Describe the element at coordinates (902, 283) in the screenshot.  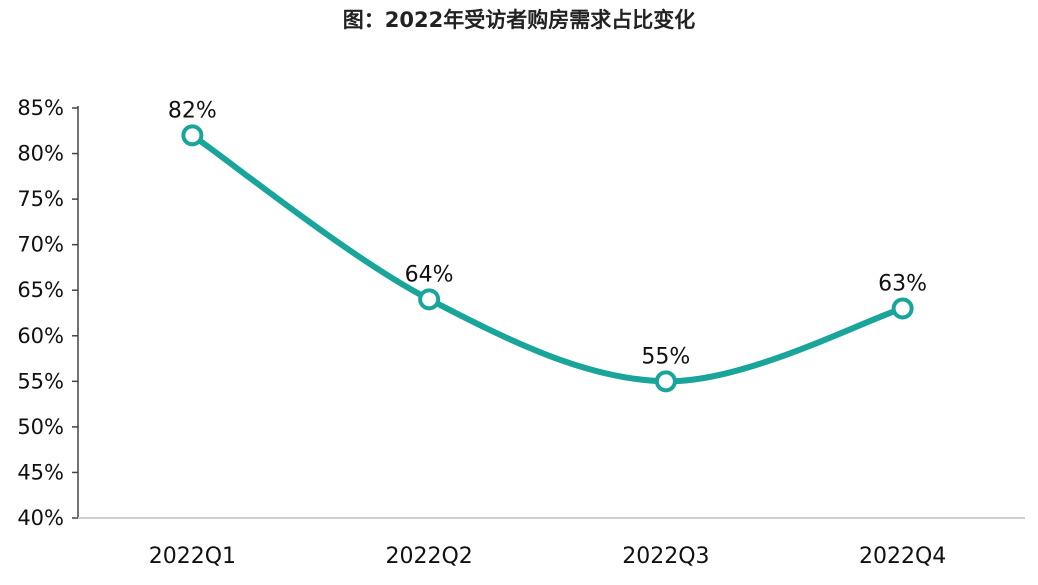
I see `data-label: 63%` at that location.